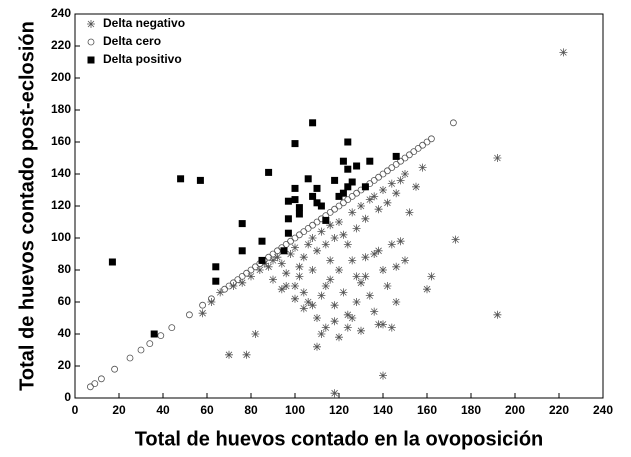 This screenshot has height=457, width=631. What do you see at coordinates (515, 410) in the screenshot?
I see `x-tick-label: 200` at bounding box center [515, 410].